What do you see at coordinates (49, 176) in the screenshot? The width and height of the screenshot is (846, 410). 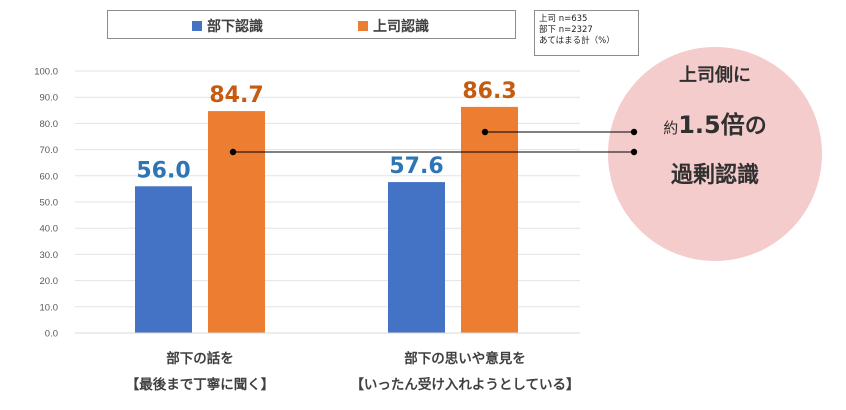 I see `y-tick-label: 60.0` at bounding box center [49, 176].